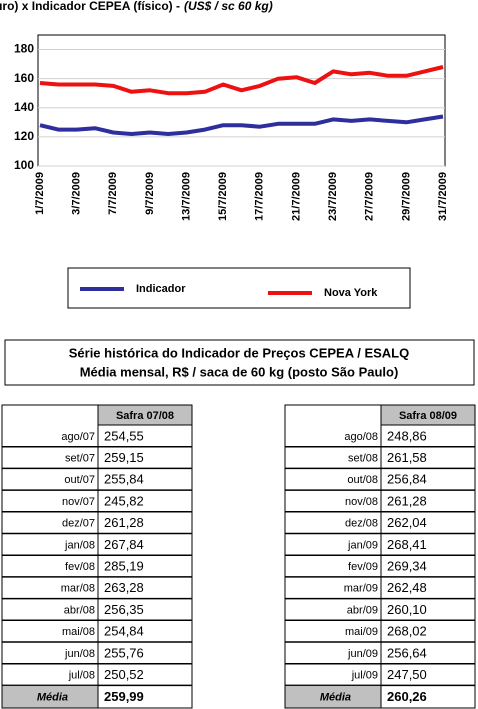  Describe the element at coordinates (78, 524) in the screenshot. I see `month-cell: dez/07` at that location.